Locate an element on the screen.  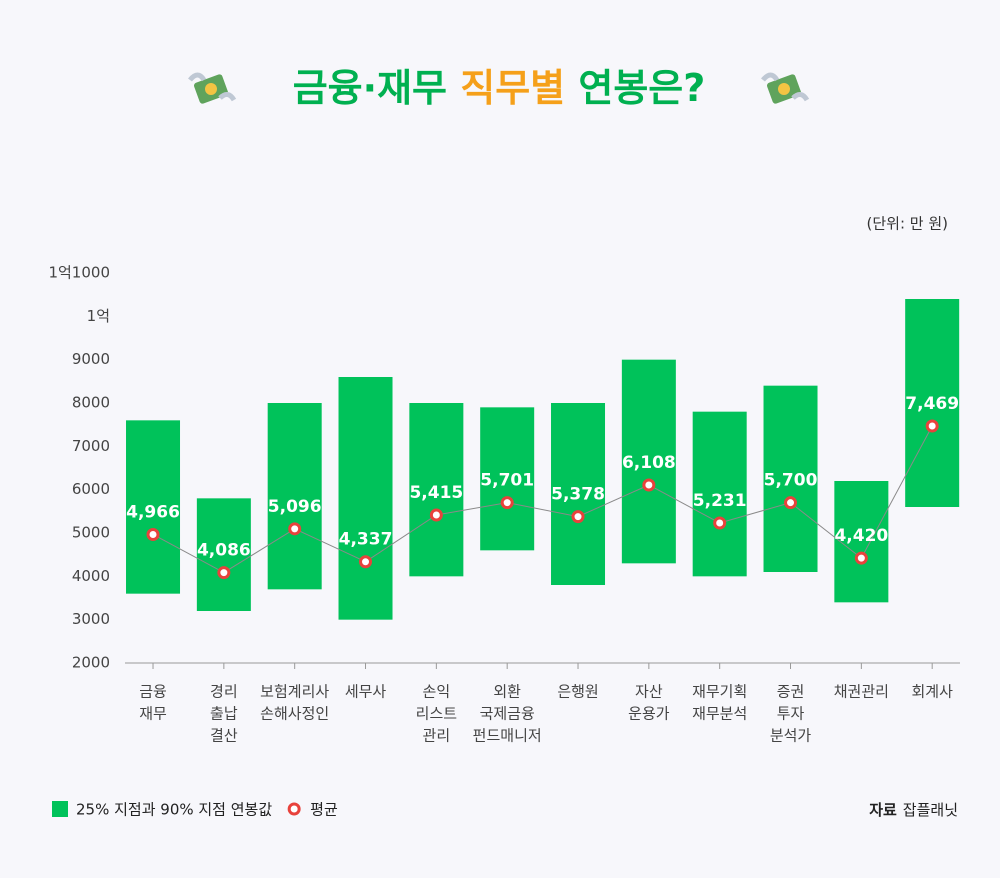
x-tick-label: 세무사 is located at coordinates (366, 692).